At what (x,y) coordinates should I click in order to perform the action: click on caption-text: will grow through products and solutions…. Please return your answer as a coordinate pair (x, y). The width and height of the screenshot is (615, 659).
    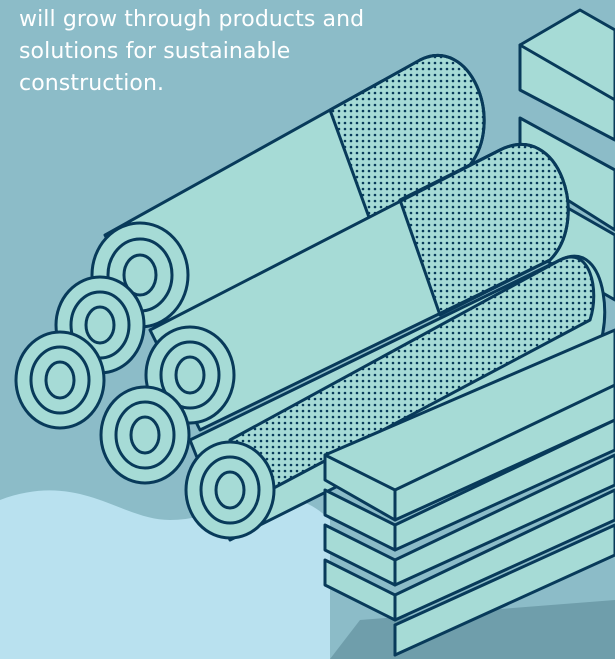
    Looking at the image, I should click on (209, 52).